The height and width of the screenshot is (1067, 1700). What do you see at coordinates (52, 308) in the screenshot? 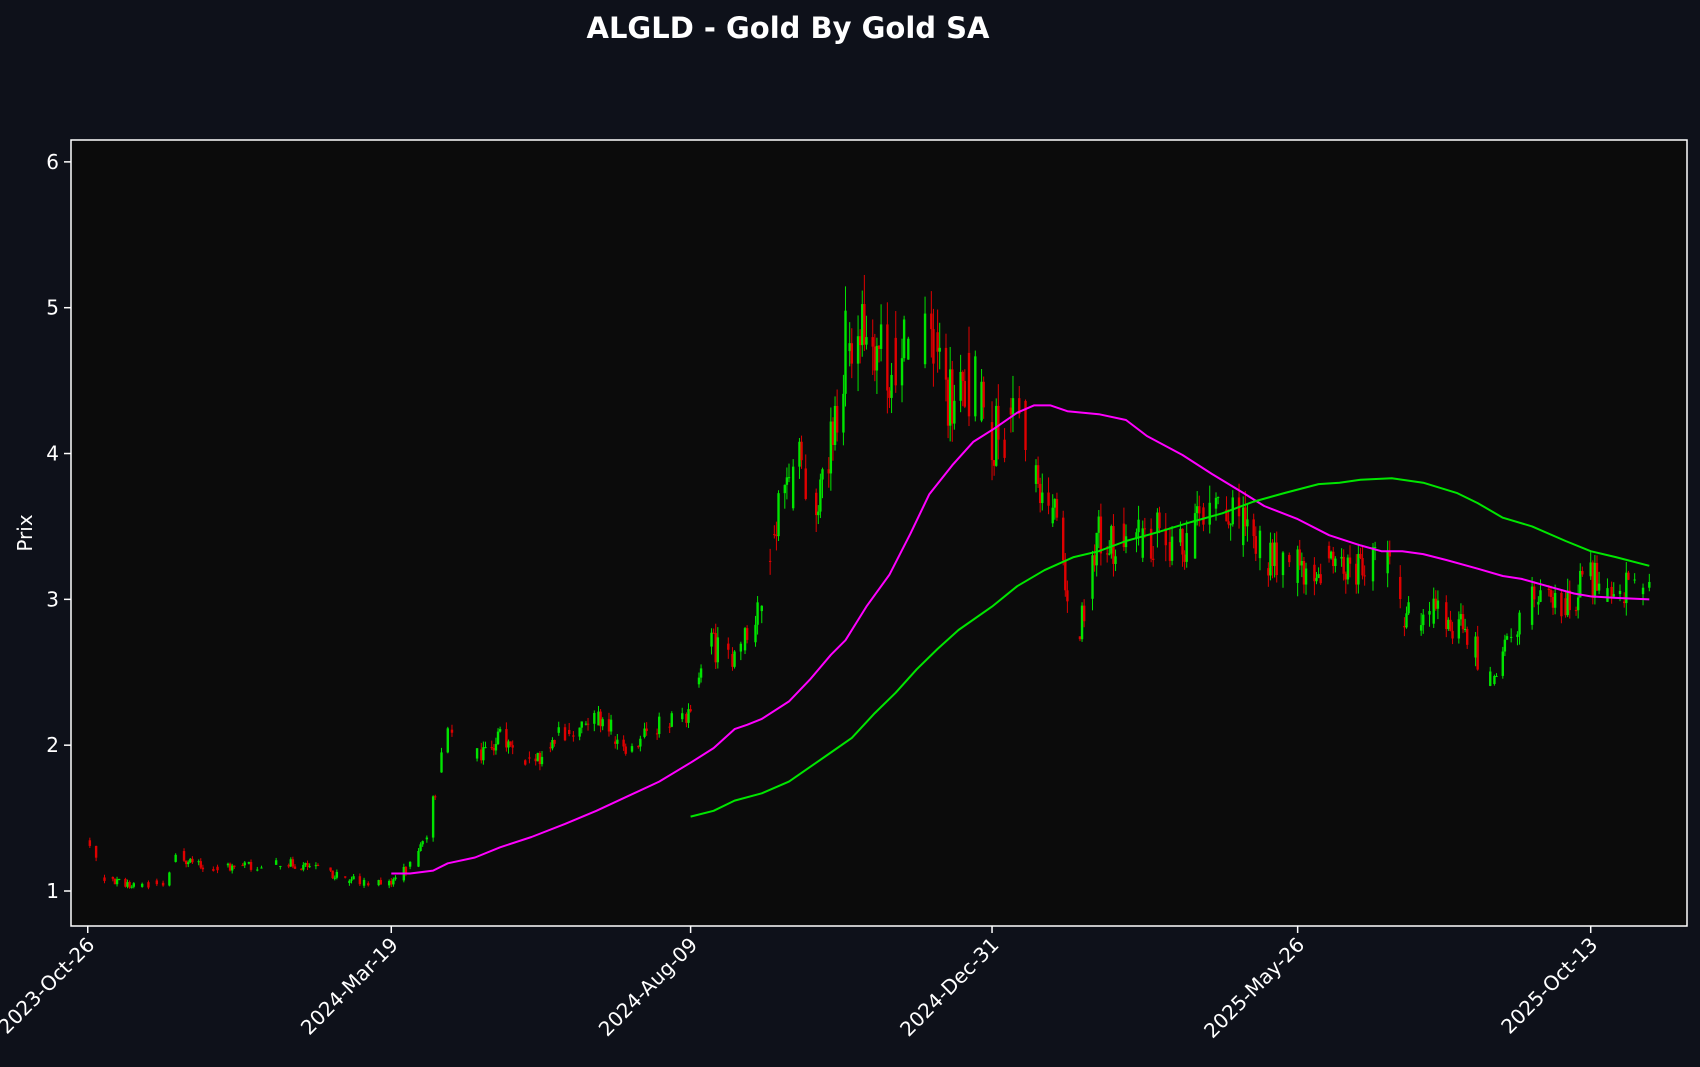
I see `y-tick-label: 5` at bounding box center [52, 308].